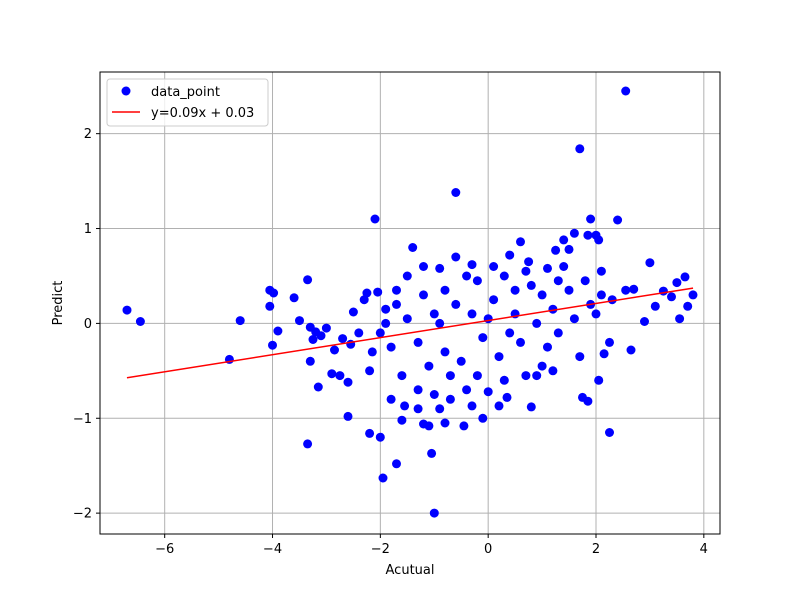 The width and height of the screenshot is (800, 600). I want to click on x-tick-label: 2, so click(596, 549).